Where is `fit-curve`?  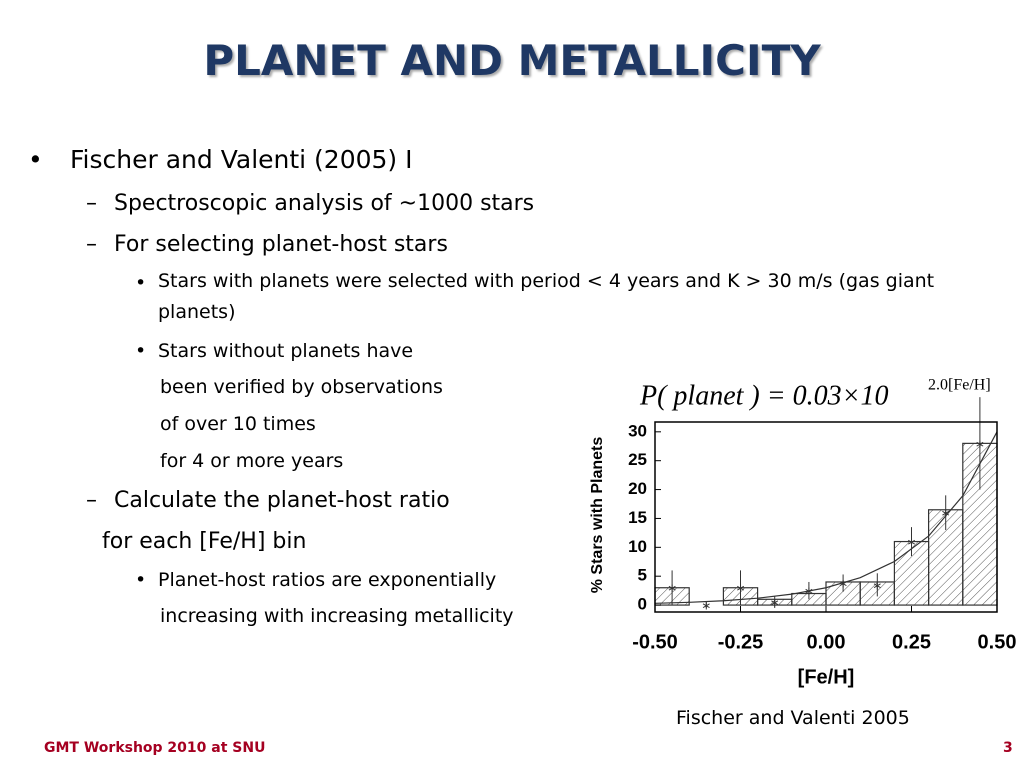 fit-curve is located at coordinates (826, 517).